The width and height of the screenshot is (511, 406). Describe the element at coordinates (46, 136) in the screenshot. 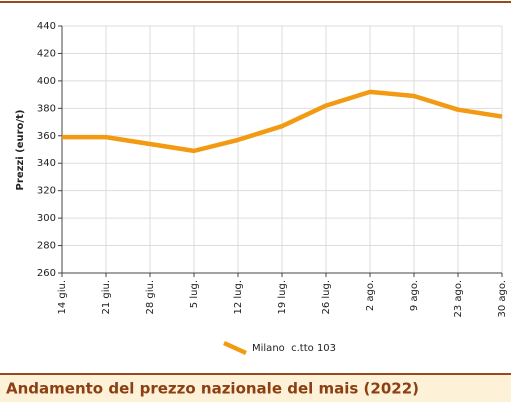

I see `y-tick-label: 360` at that location.